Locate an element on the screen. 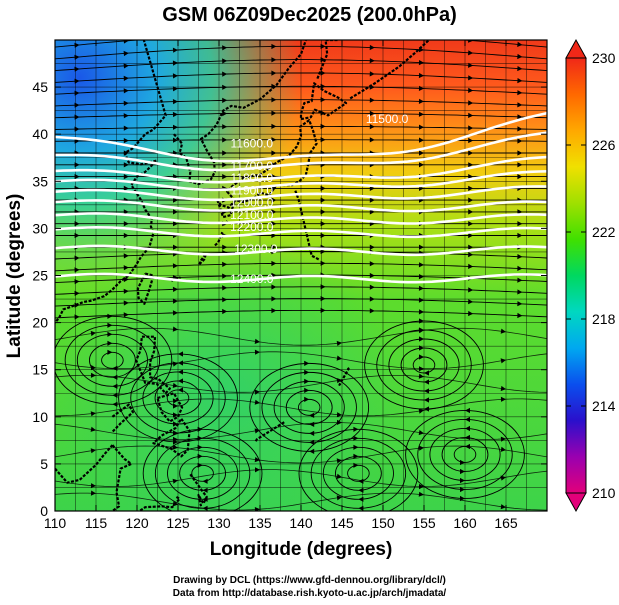 The image size is (619, 605). y-tick-label: 30 is located at coordinates (40, 228).